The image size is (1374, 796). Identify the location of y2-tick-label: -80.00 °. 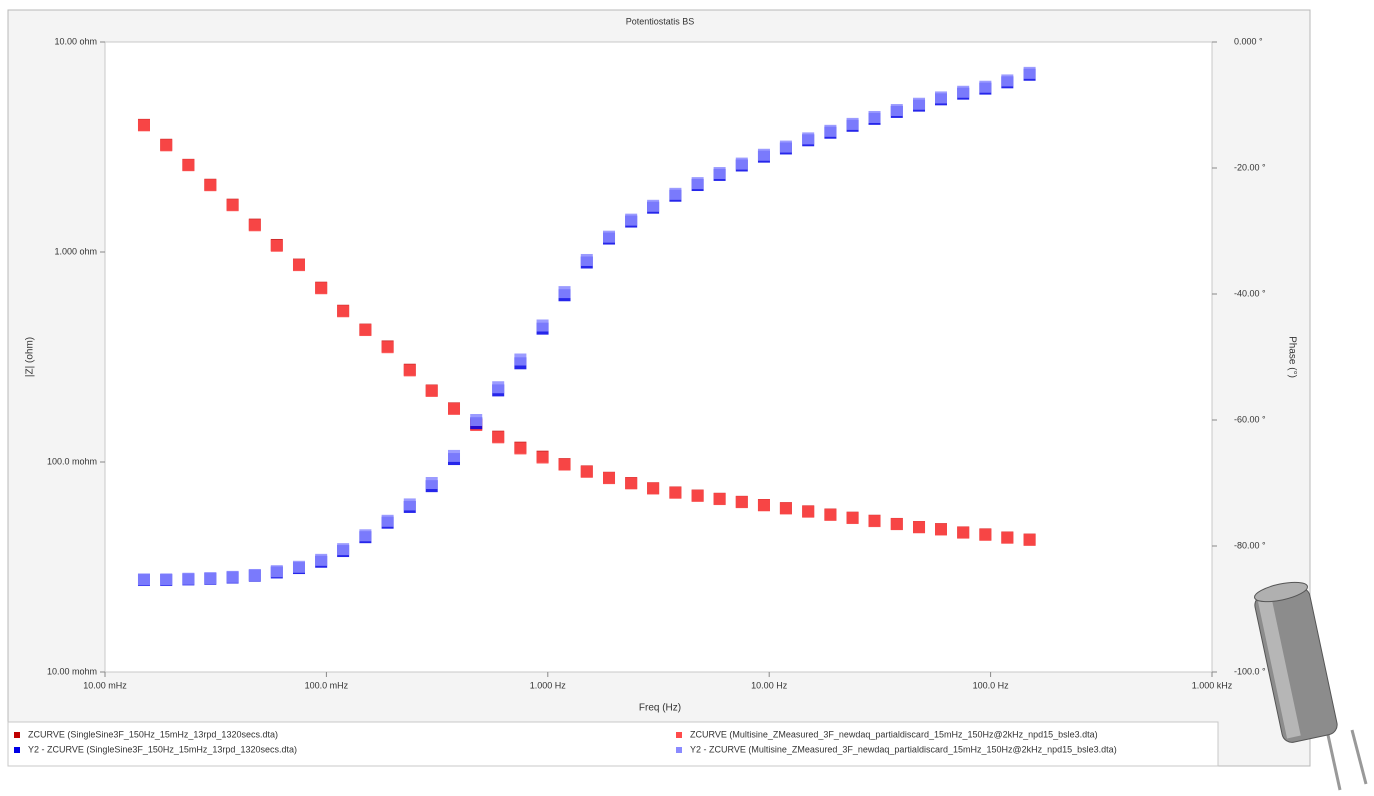
(1250, 545).